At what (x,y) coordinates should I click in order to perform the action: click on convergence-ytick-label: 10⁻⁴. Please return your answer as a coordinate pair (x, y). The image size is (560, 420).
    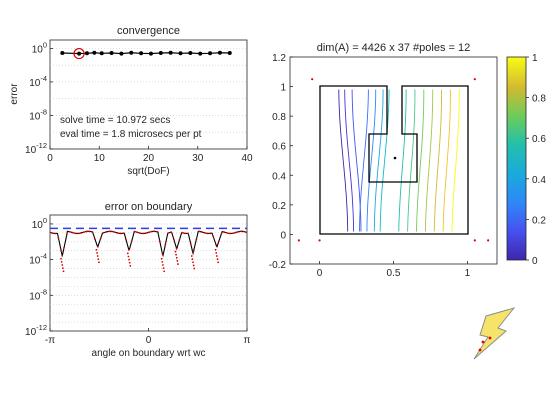
    Looking at the image, I should click on (38, 81).